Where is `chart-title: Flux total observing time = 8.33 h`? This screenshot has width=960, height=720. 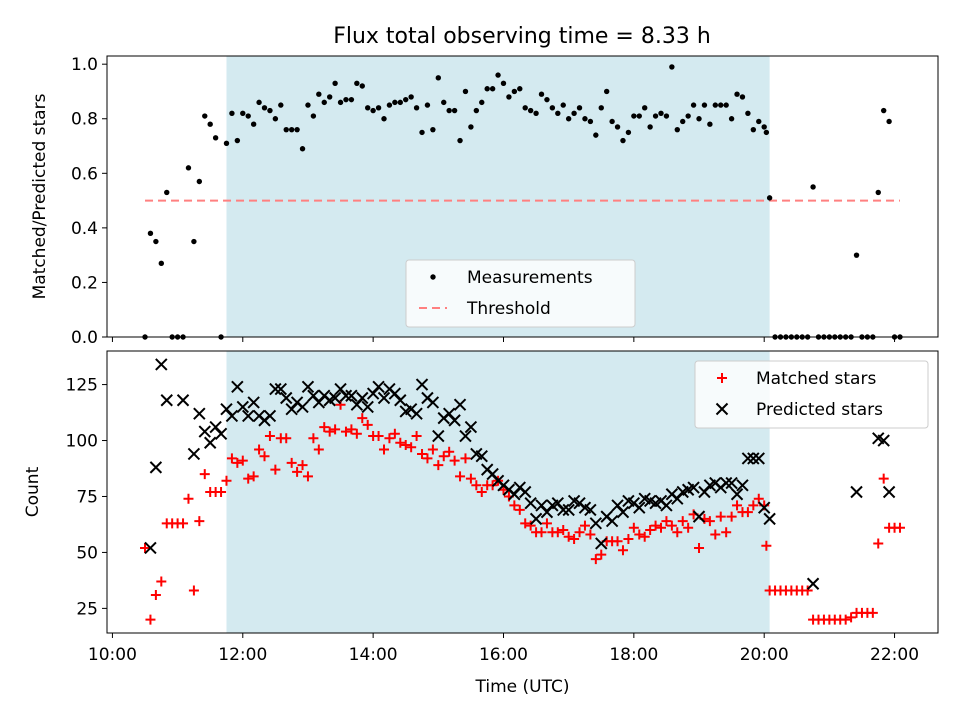
chart-title: Flux total observing time = 8.33 h is located at coordinates (522, 36).